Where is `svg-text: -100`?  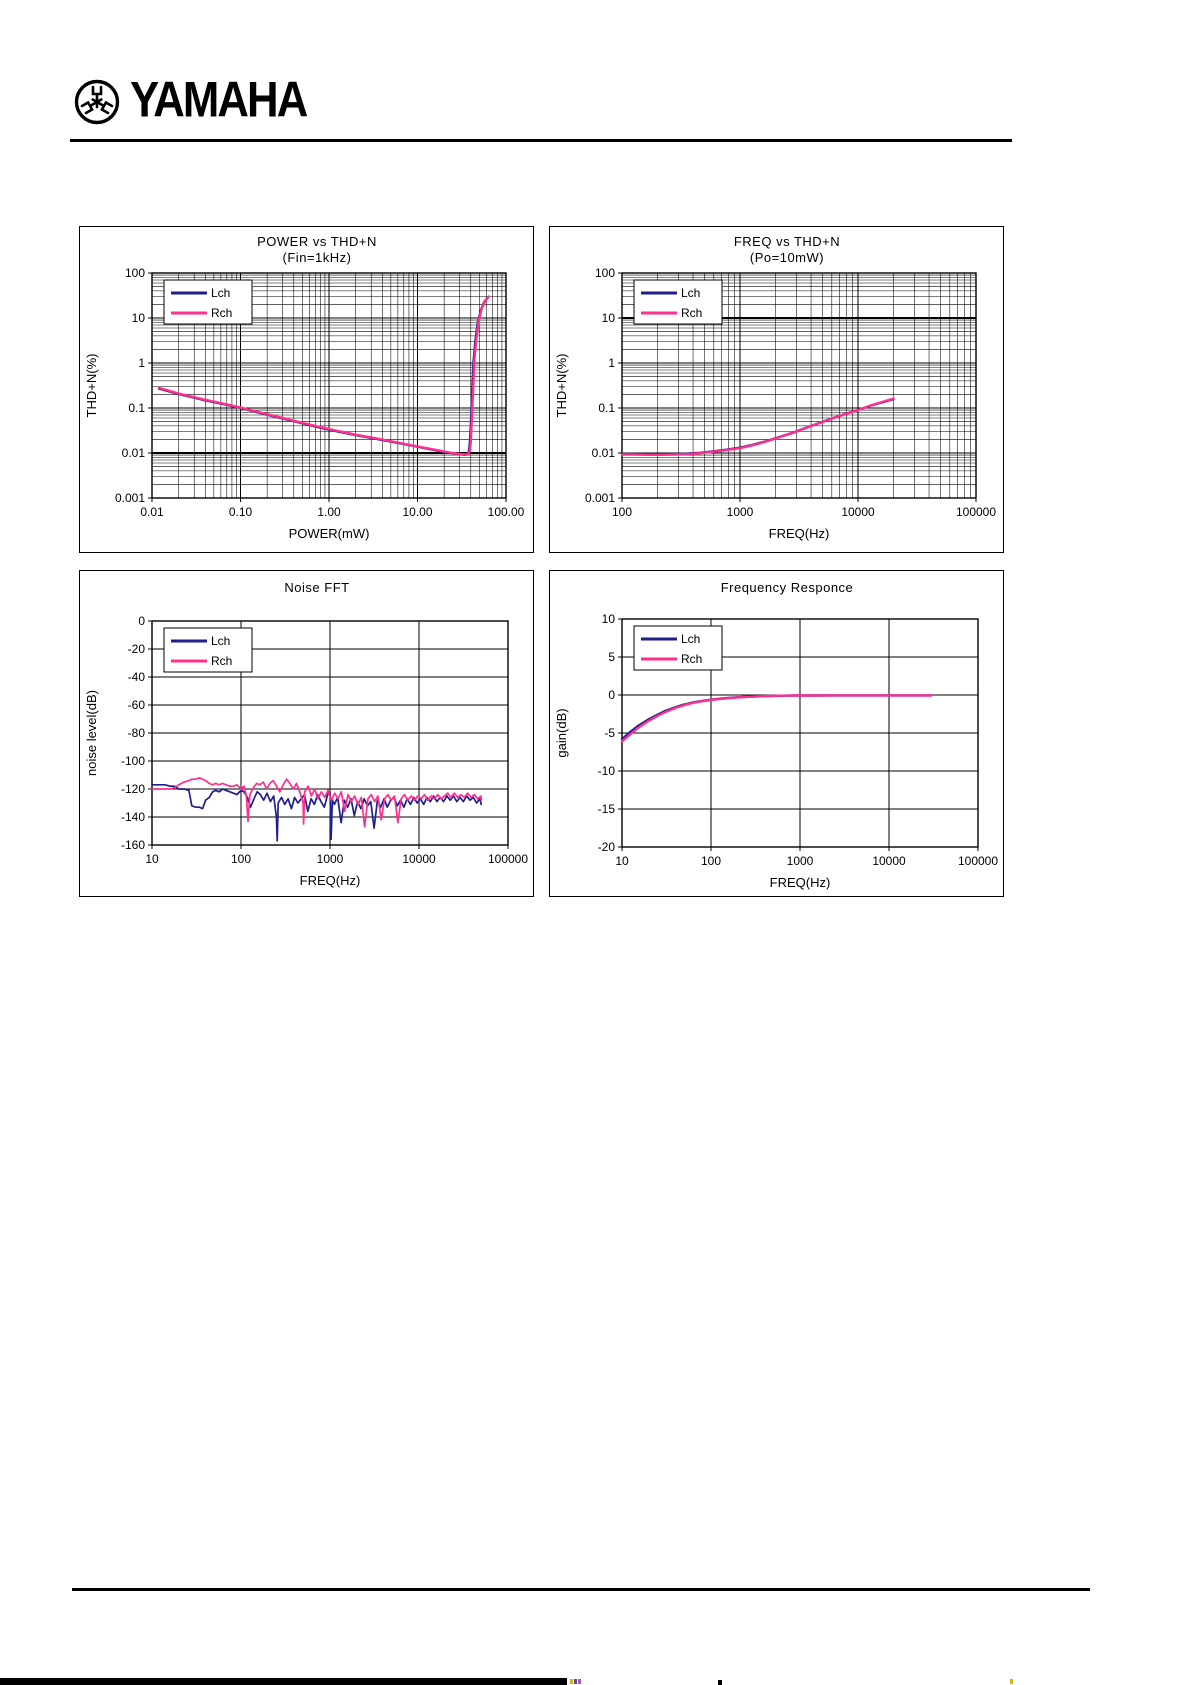 svg-text: -100 is located at coordinates (133, 761).